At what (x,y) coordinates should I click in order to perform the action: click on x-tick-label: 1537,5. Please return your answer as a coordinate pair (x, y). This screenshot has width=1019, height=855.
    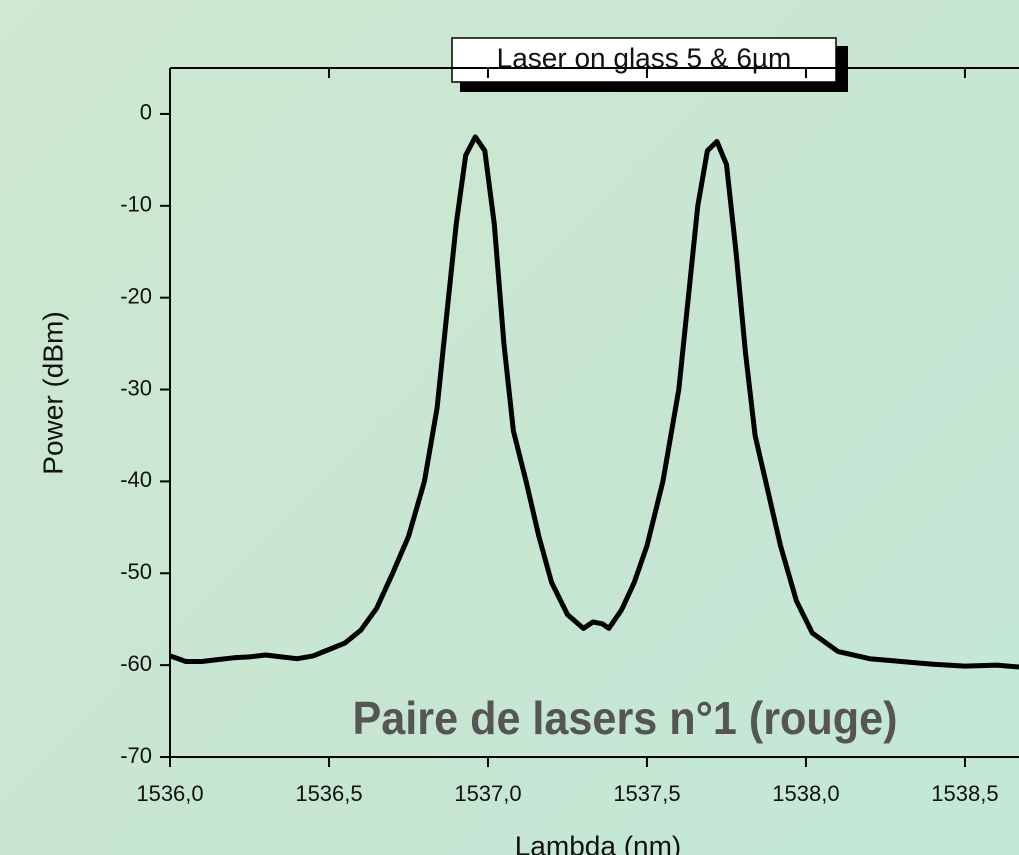
    Looking at the image, I should click on (646, 793).